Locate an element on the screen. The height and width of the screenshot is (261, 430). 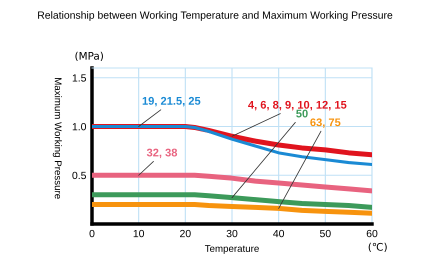
text: (℃) is located at coordinates (377, 247).